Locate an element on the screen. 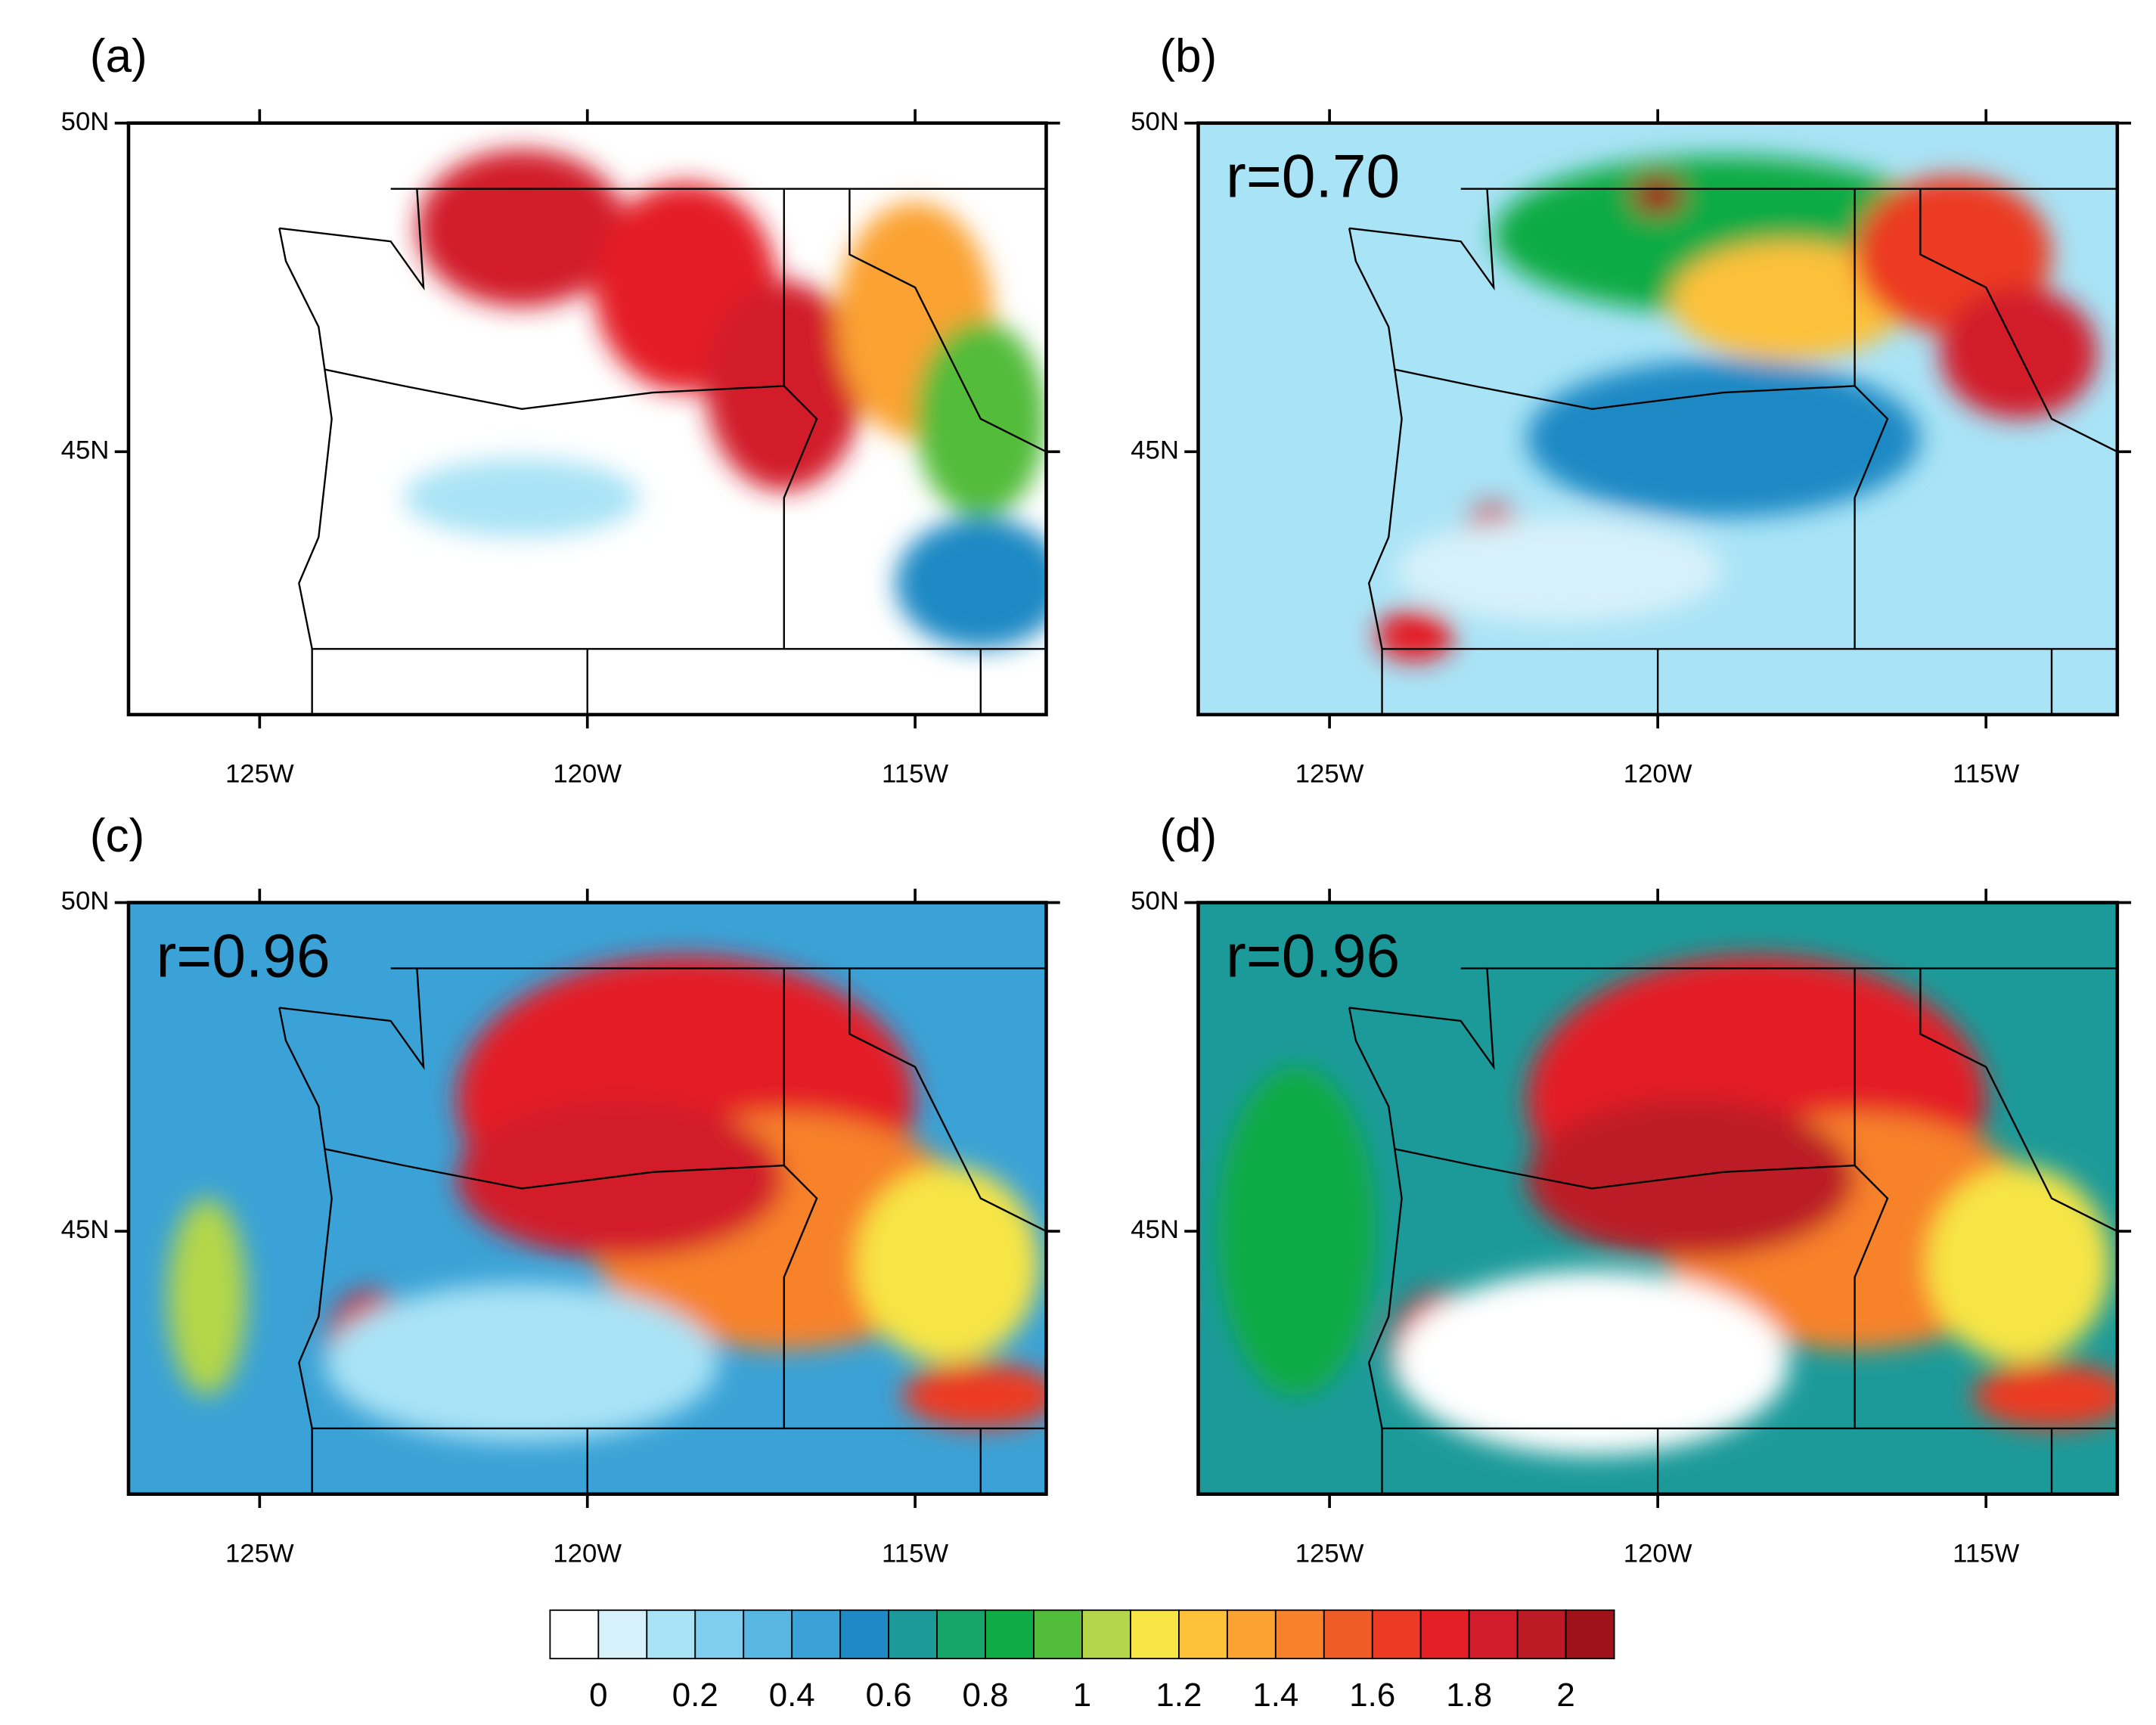  colorbar-label: 0.6 is located at coordinates (889, 1696).